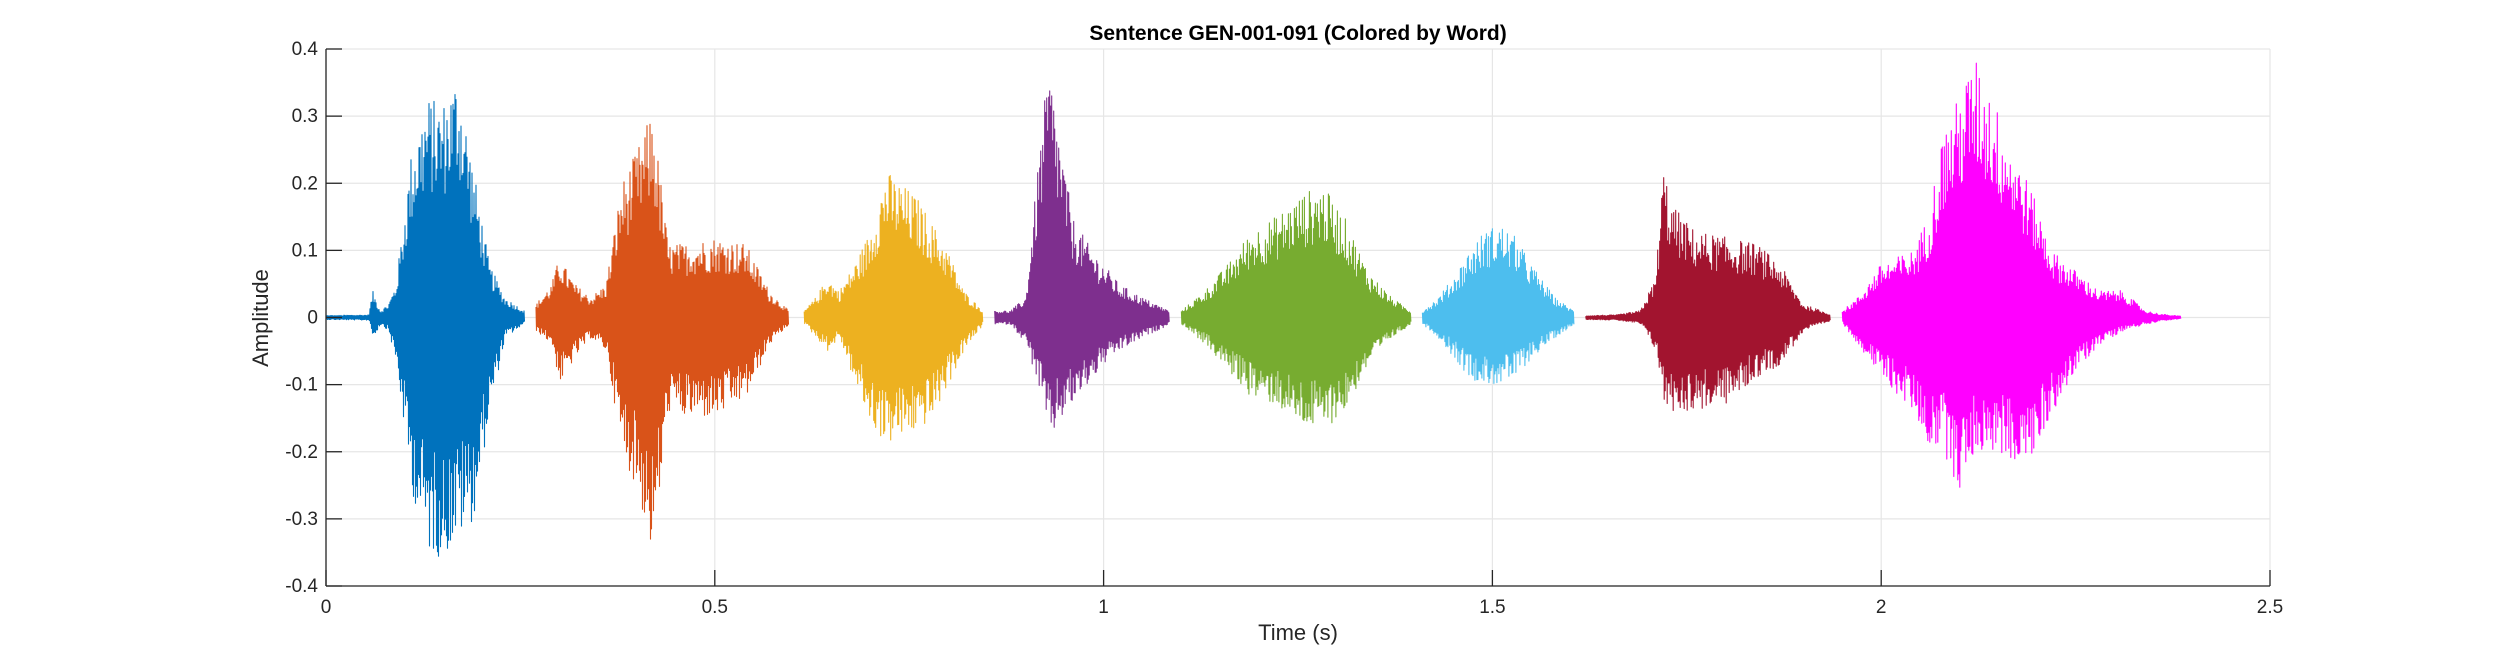 This screenshot has width=2500, height=657. I want to click on x-tick-label: 1, so click(1103, 607).